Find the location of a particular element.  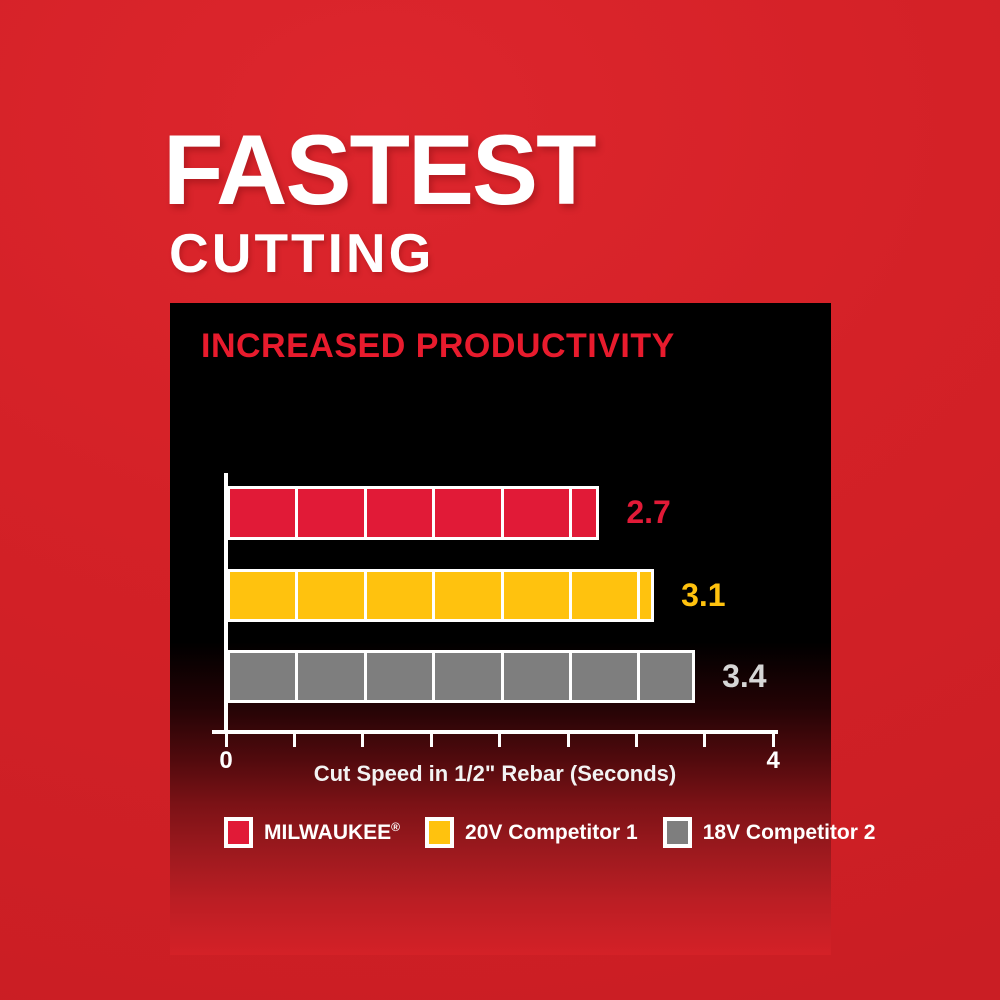

bar-value-label: 3.1 is located at coordinates (703, 594).